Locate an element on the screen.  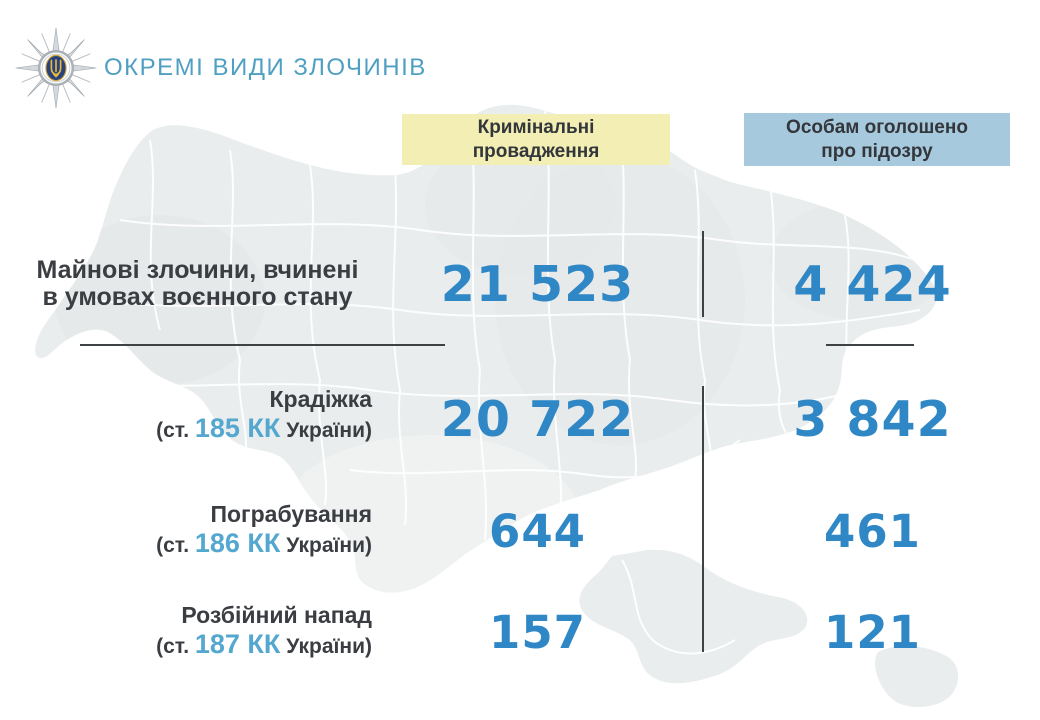
value-suspicions-theft: 3 842 is located at coordinates (872, 419).